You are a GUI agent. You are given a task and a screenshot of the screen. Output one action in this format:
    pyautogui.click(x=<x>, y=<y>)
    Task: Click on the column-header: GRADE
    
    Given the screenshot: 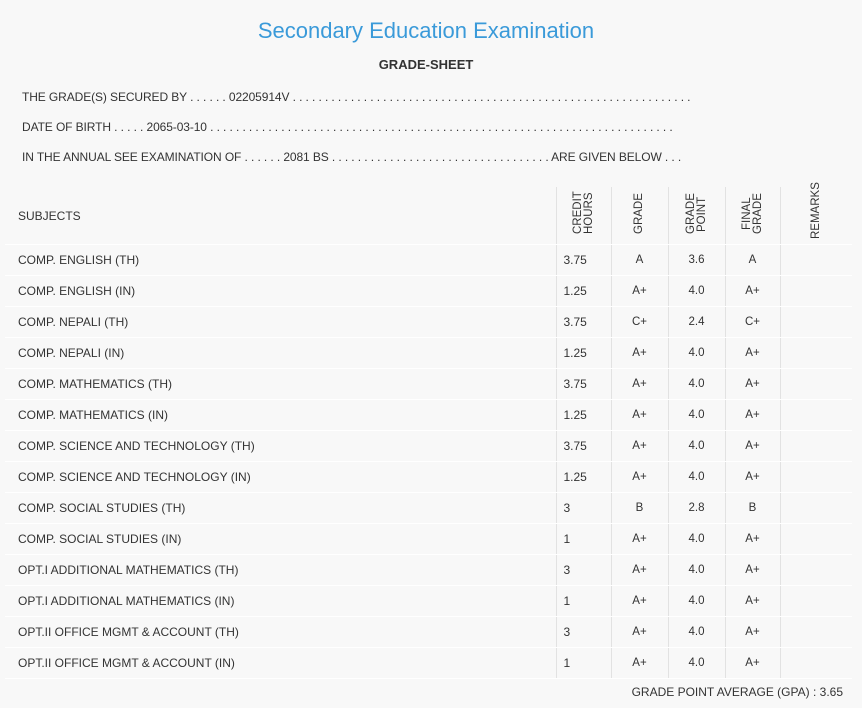 What is the action you would take?
    pyautogui.click(x=639, y=216)
    